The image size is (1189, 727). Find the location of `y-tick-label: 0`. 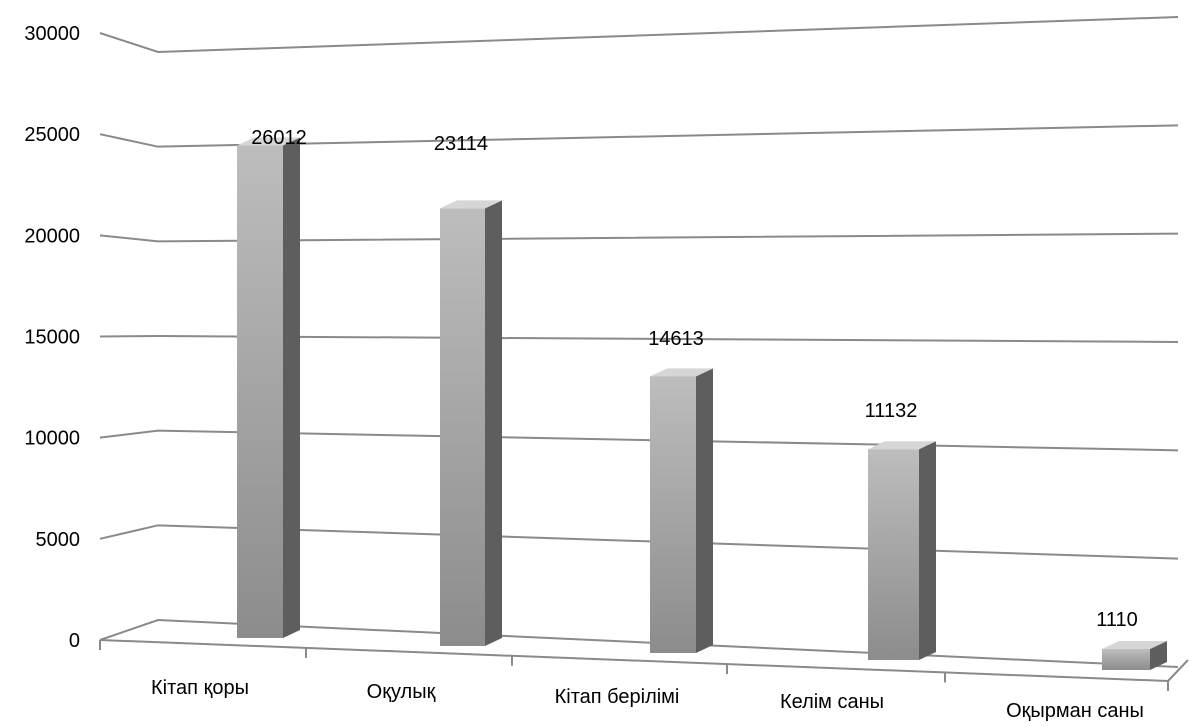

y-tick-label: 0 is located at coordinates (74, 641).